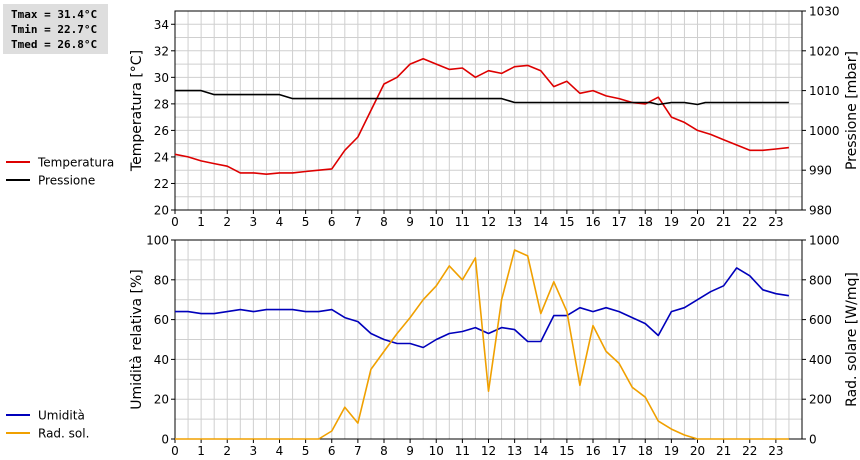 This screenshot has height=460, width=860. I want to click on panel2-y-tick-label: 100, so click(157, 241).